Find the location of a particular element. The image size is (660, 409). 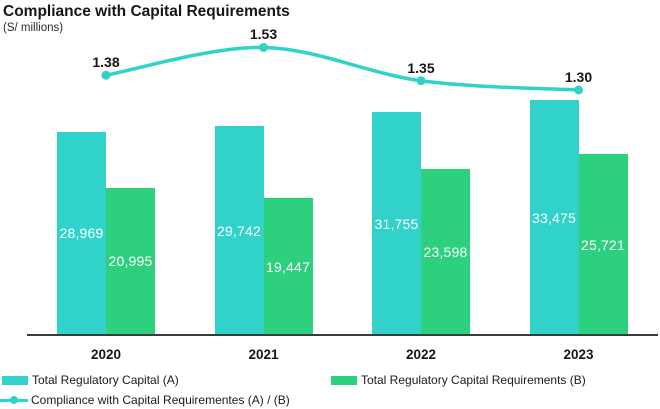

line-value-2022: 1.35 is located at coordinates (421, 67).